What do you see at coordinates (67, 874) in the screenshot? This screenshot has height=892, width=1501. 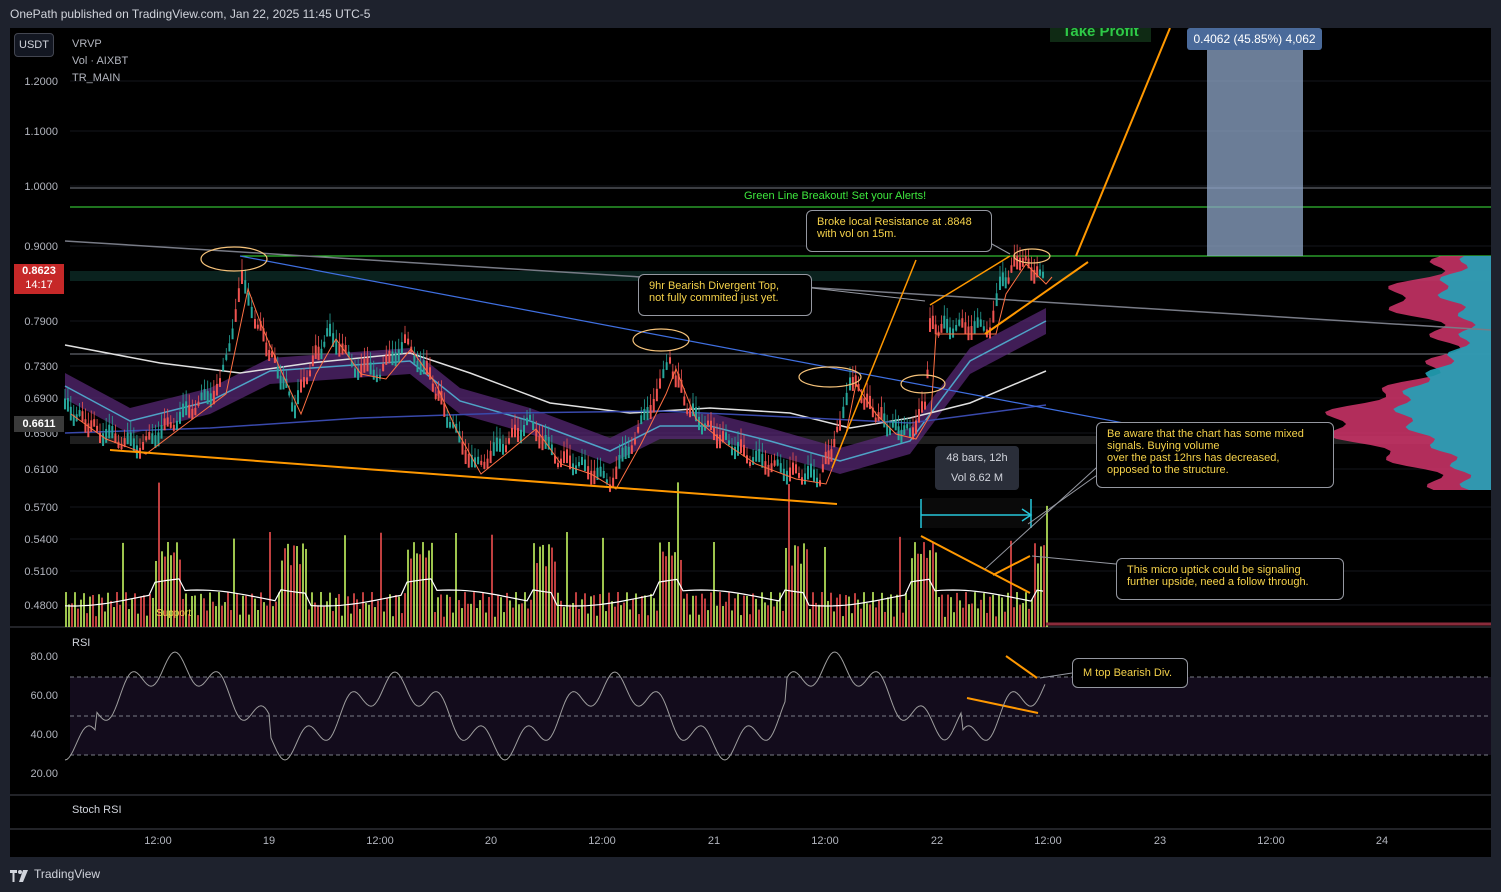 I see `tradingview-brand: TradingView` at bounding box center [67, 874].